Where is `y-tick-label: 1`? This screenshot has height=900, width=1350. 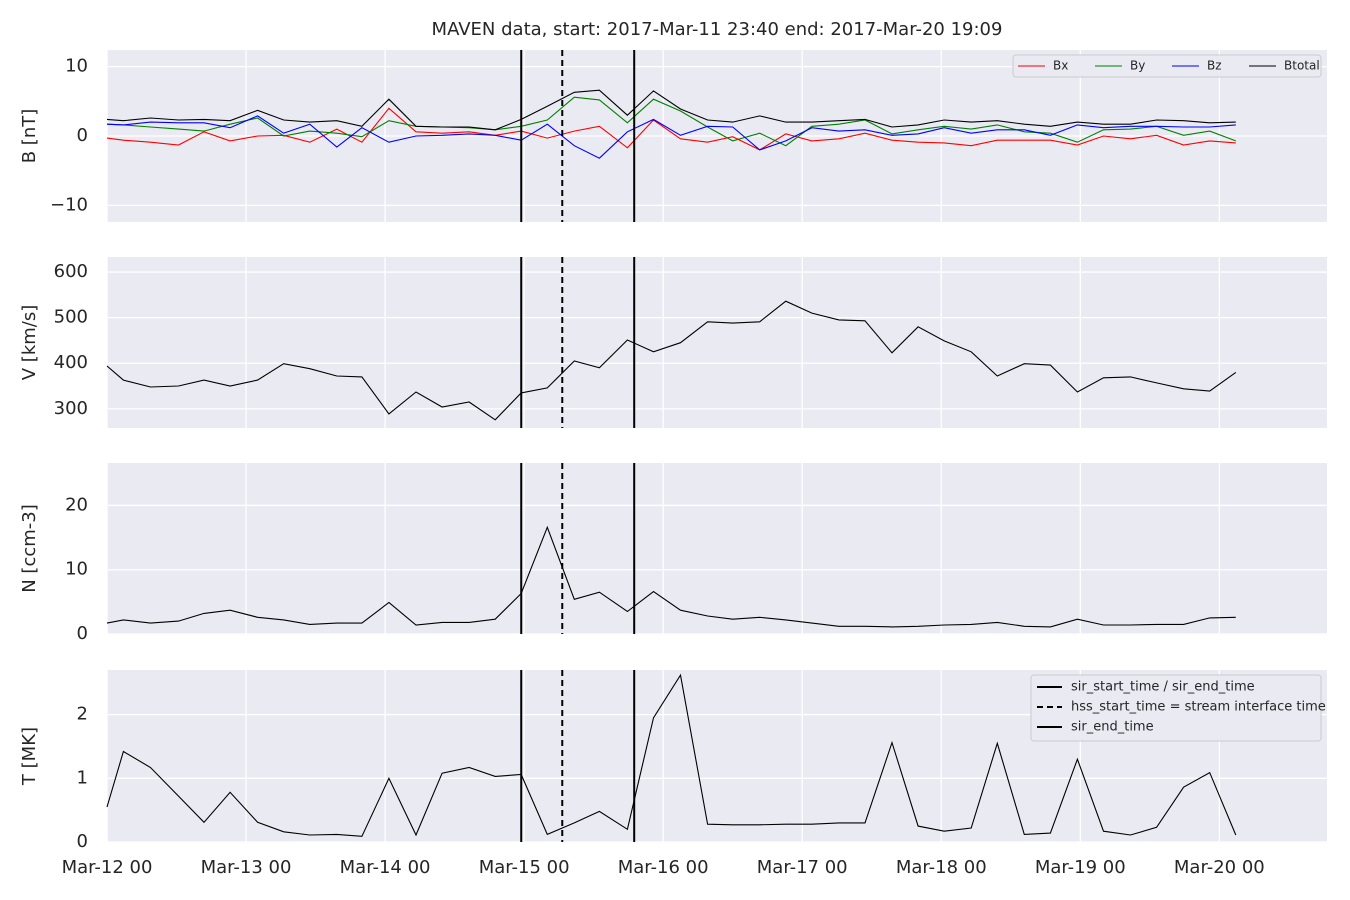
y-tick-label: 1 is located at coordinates (82, 777).